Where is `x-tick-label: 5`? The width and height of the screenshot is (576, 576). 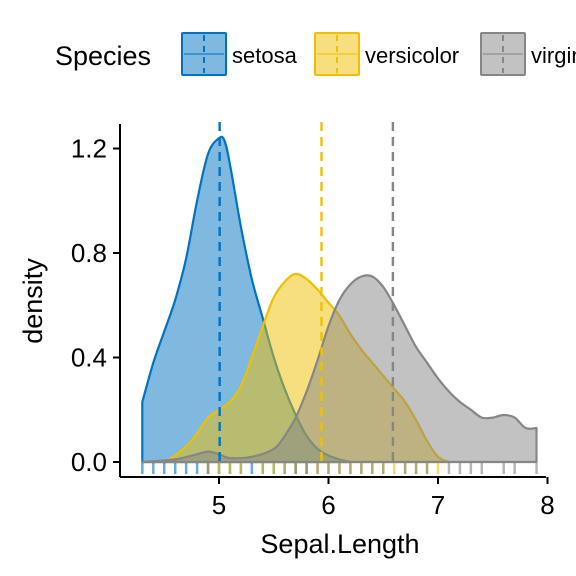 x-tick-label: 5 is located at coordinates (219, 505).